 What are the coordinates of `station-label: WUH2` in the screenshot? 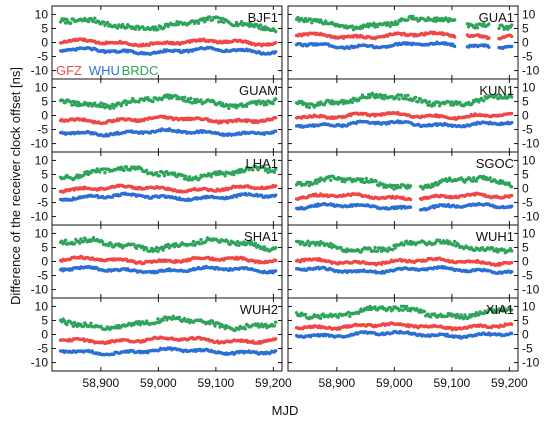 It's located at (259, 309).